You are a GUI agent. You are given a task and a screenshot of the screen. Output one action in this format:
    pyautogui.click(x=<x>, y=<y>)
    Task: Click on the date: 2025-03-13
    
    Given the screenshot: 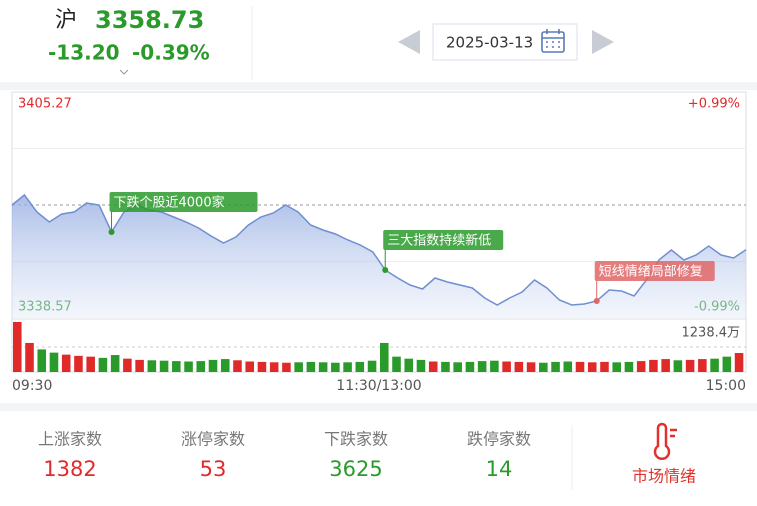 What is the action you would take?
    pyautogui.click(x=489, y=43)
    